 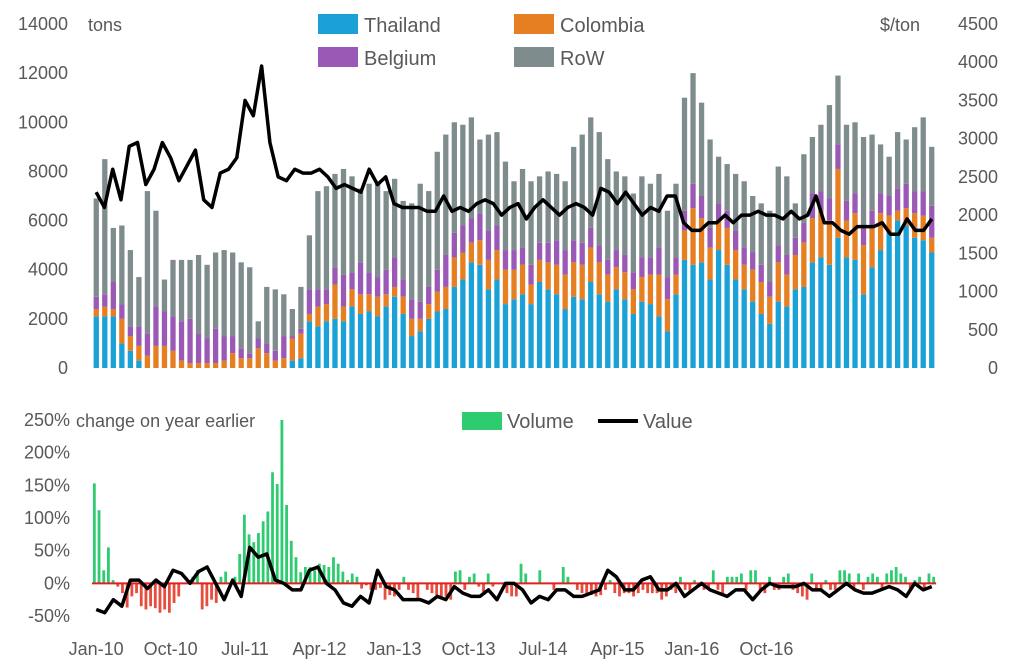 What do you see at coordinates (48, 319) in the screenshot?
I see `left-tick-label: 2000` at bounding box center [48, 319].